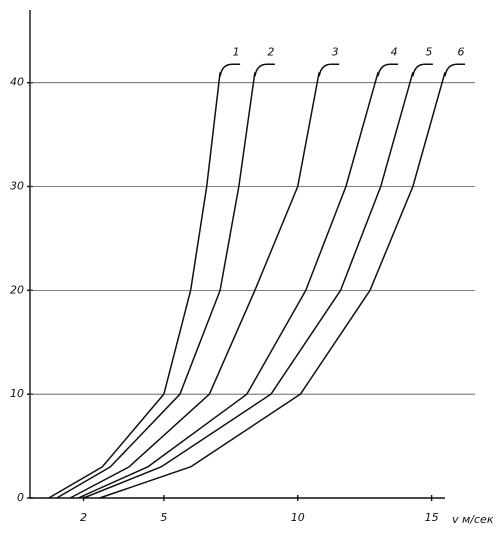 The width and height of the screenshot is (504, 537). Describe the element at coordinates (298, 517) in the screenshot. I see `x-tick-label: 10` at that location.